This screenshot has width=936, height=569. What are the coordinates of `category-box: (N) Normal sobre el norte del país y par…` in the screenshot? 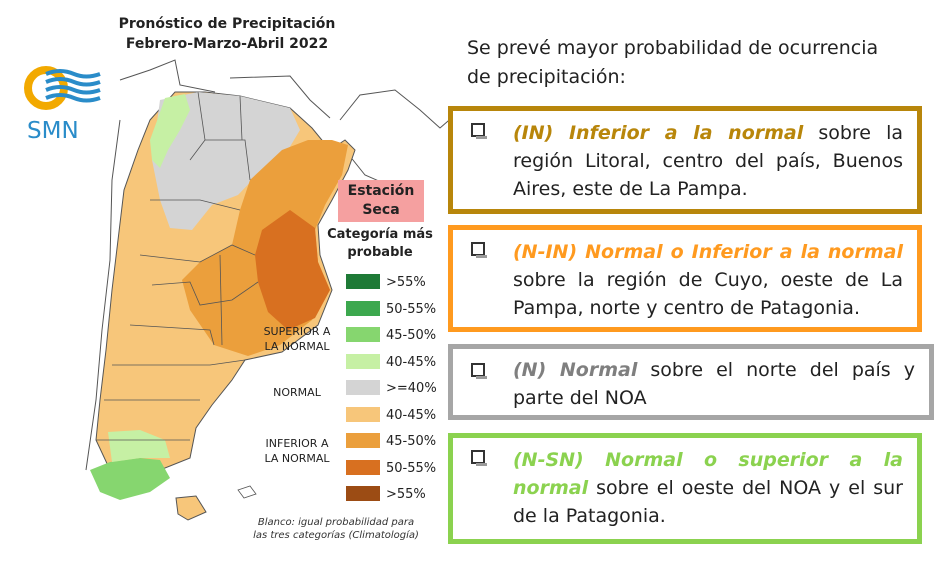 It's located at (691, 382).